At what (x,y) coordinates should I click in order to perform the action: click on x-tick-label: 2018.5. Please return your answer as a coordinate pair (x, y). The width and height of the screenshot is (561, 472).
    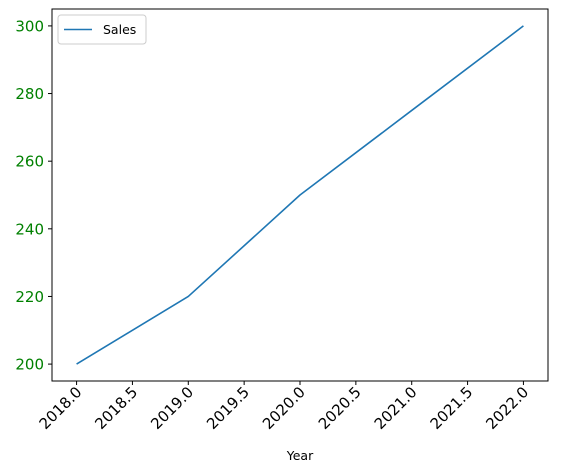
    Looking at the image, I should click on (116, 408).